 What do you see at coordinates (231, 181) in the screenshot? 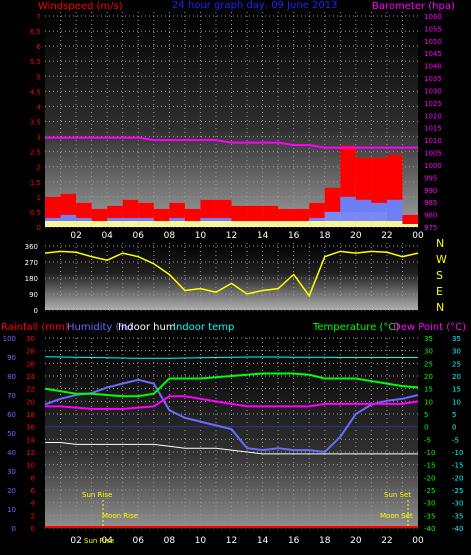
I see `wind-data` at bounding box center [231, 181].